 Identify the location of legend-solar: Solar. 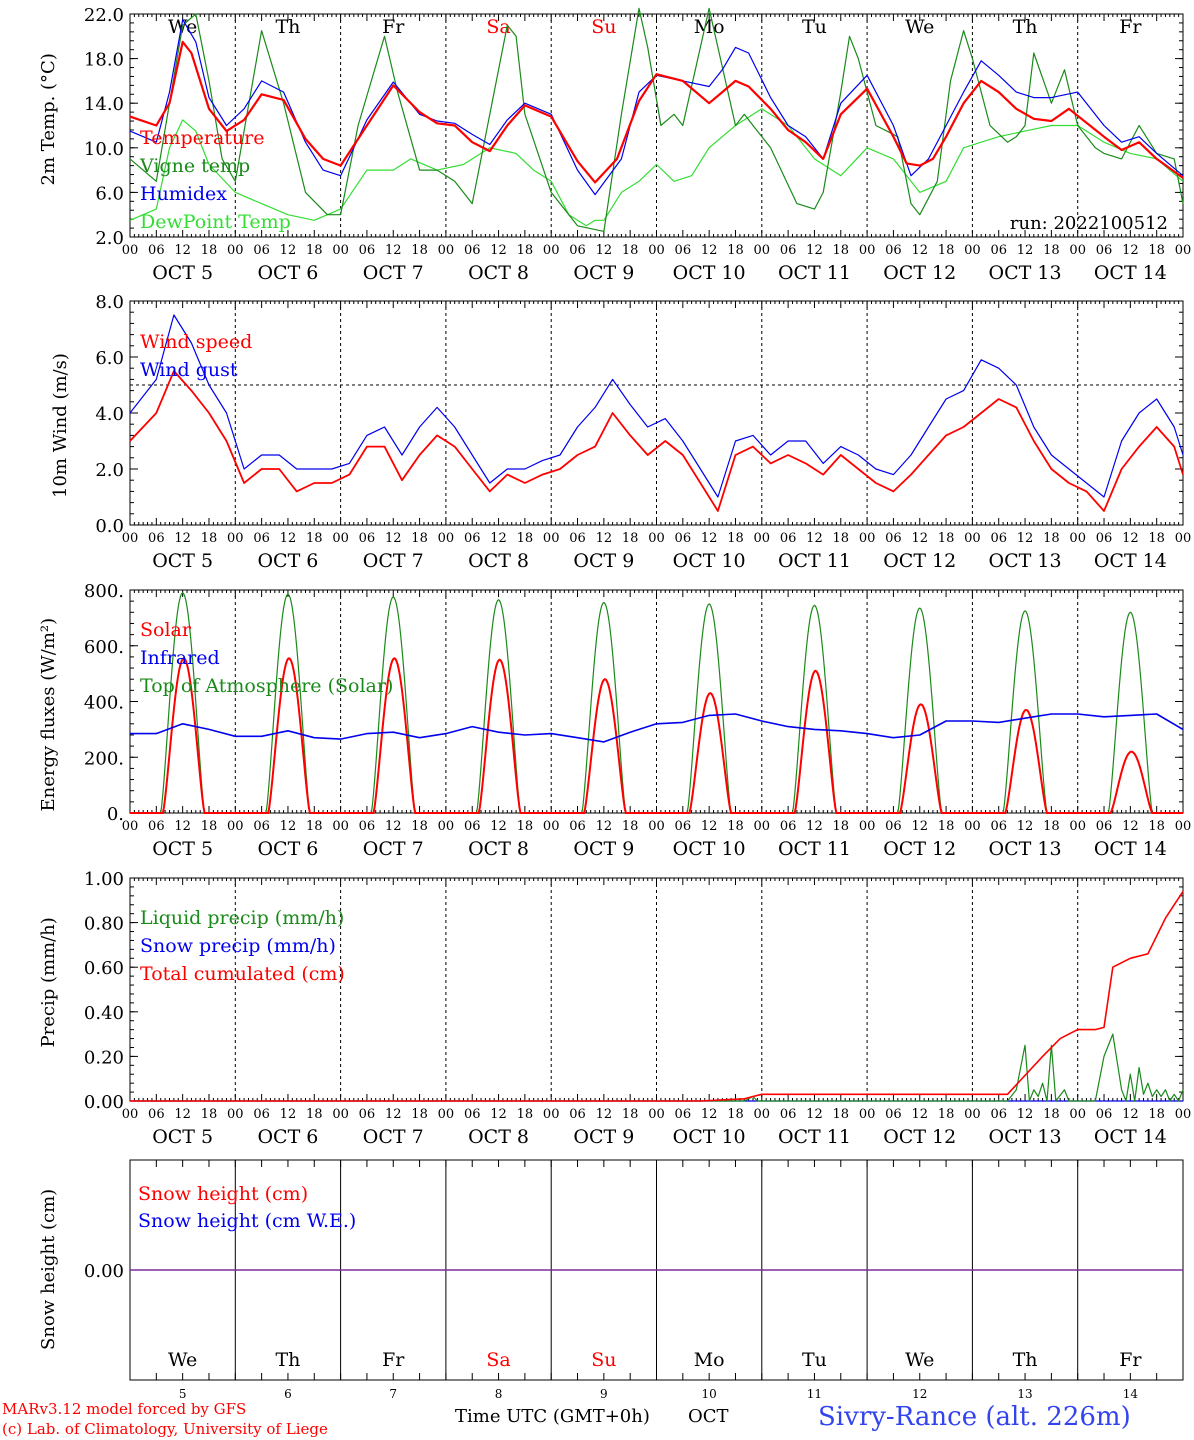
(166, 630).